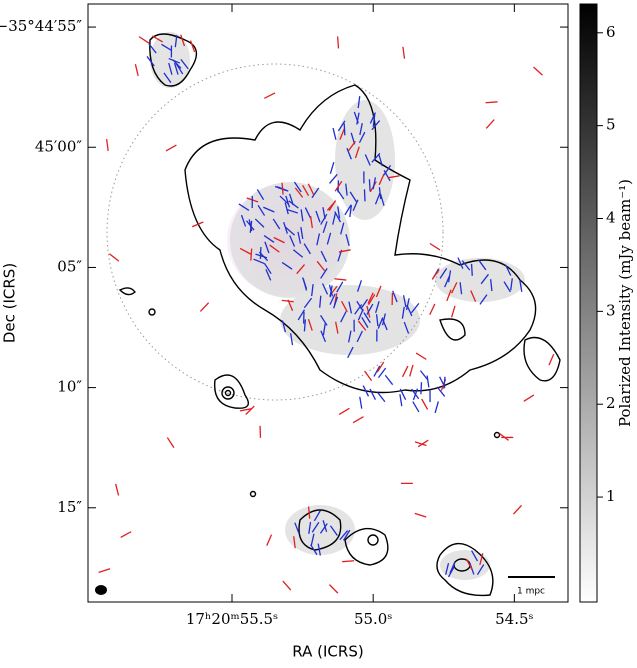 This screenshot has height=668, width=637. What do you see at coordinates (588, 303) in the screenshot?
I see `colorbar` at bounding box center [588, 303].